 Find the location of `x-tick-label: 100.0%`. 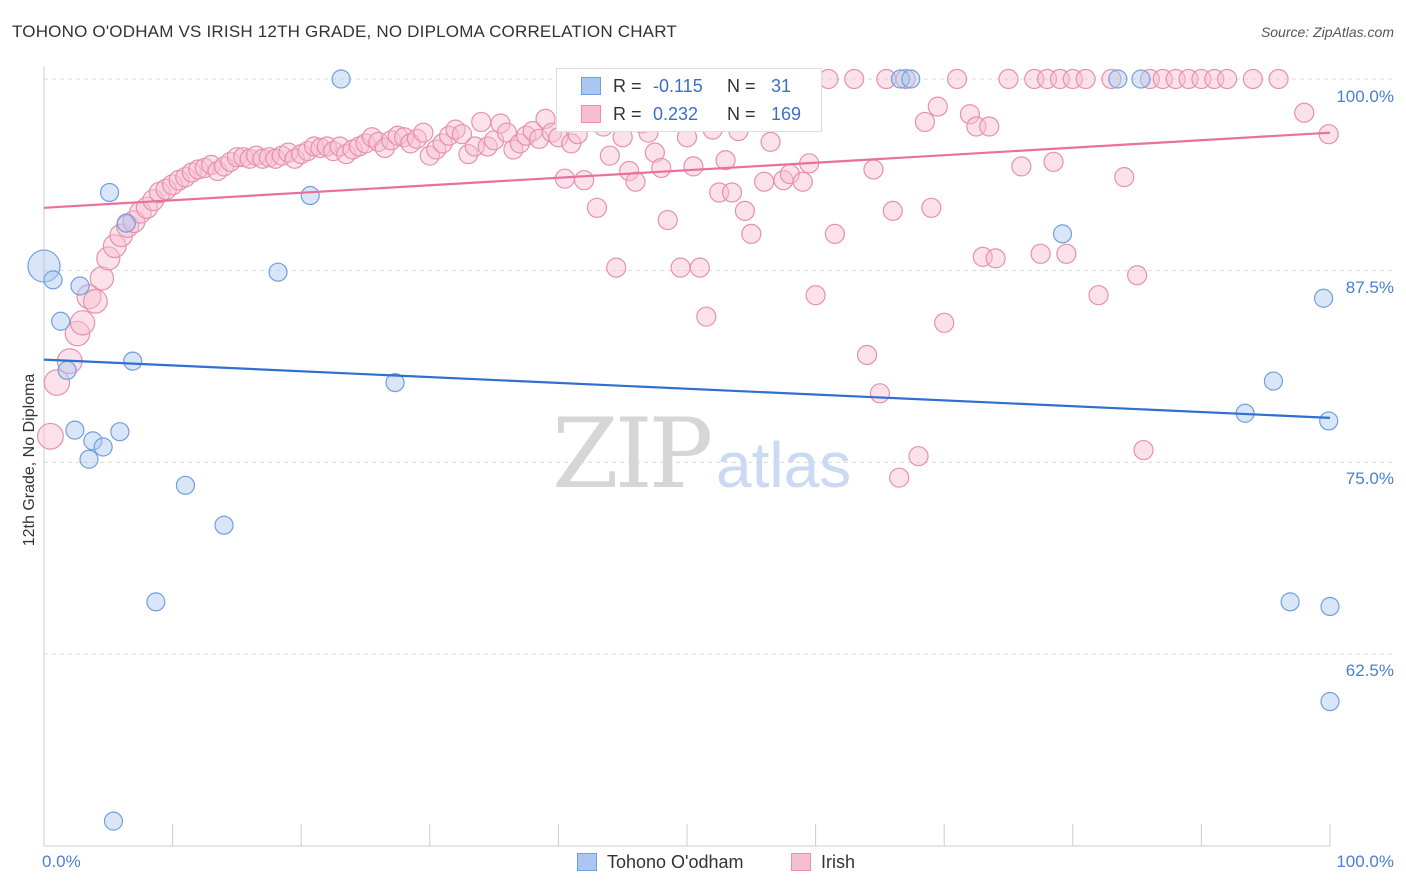

x-tick-label: 100.0% is located at coordinates (1365, 861).